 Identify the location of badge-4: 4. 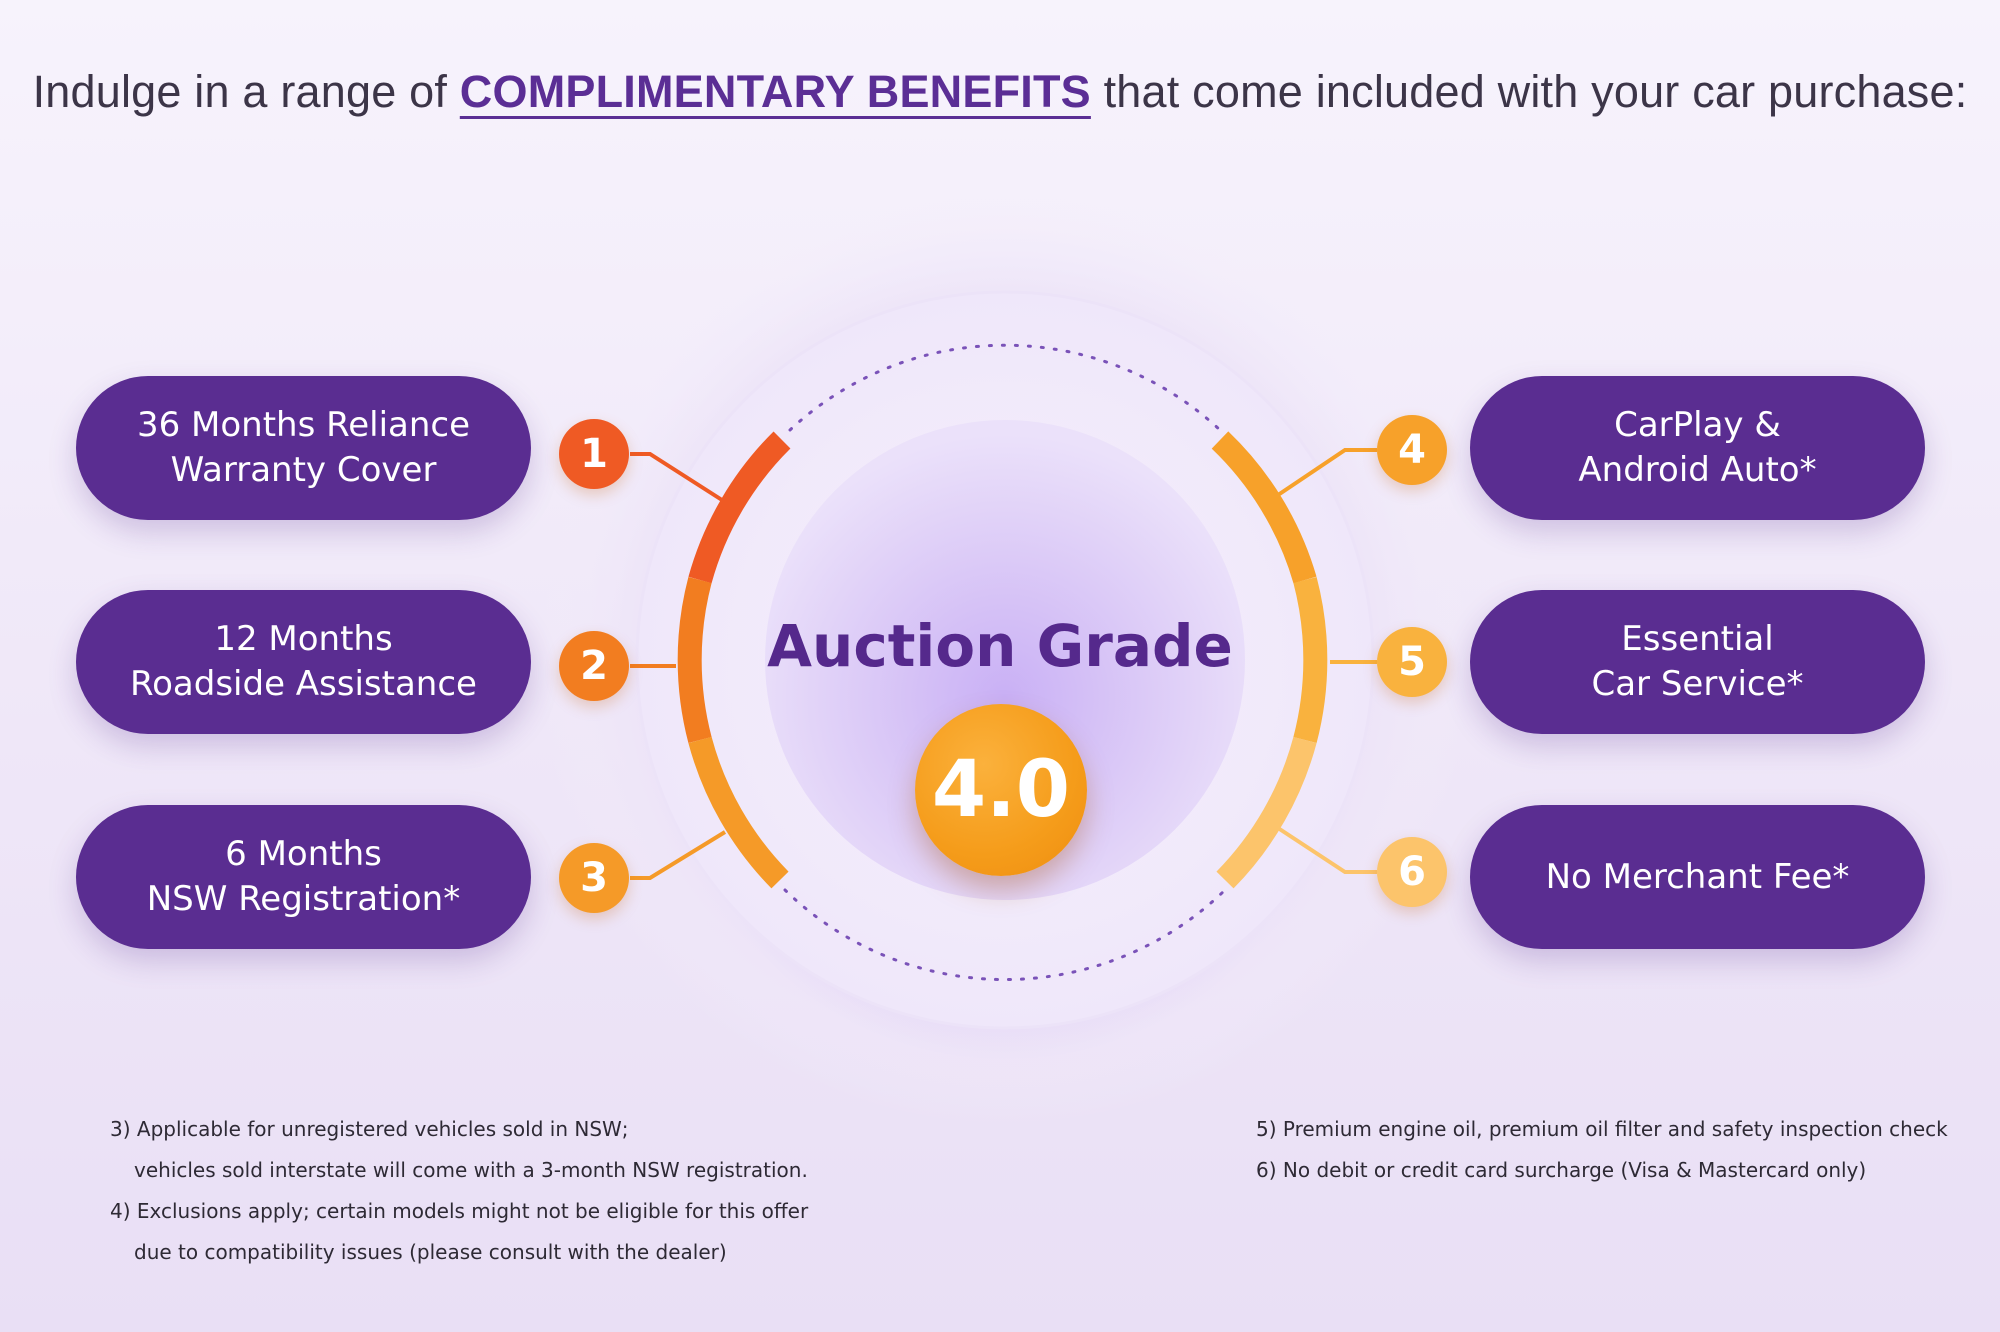
(1412, 450).